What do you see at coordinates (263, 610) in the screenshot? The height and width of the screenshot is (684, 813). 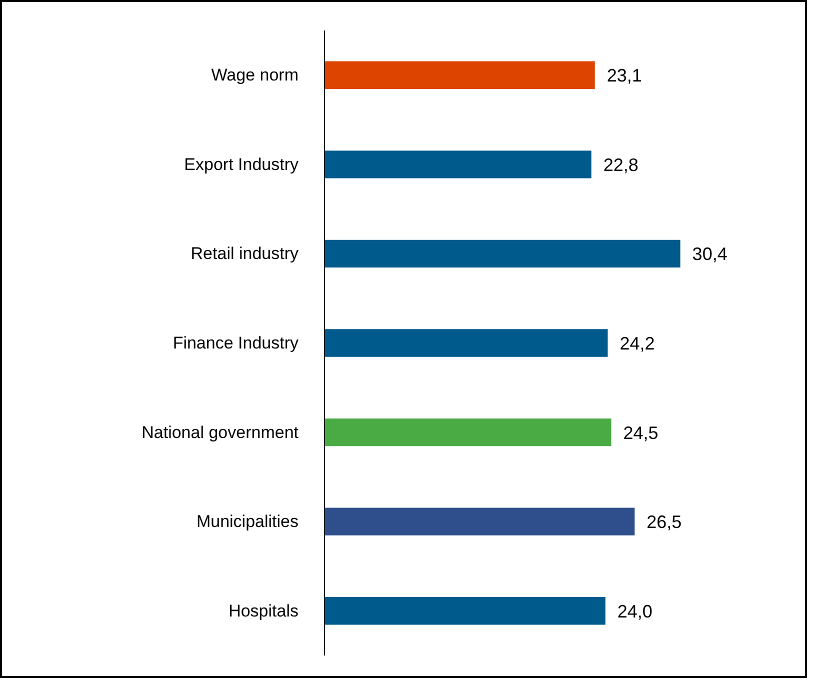 I see `y-tick-label: Hospitals` at bounding box center [263, 610].